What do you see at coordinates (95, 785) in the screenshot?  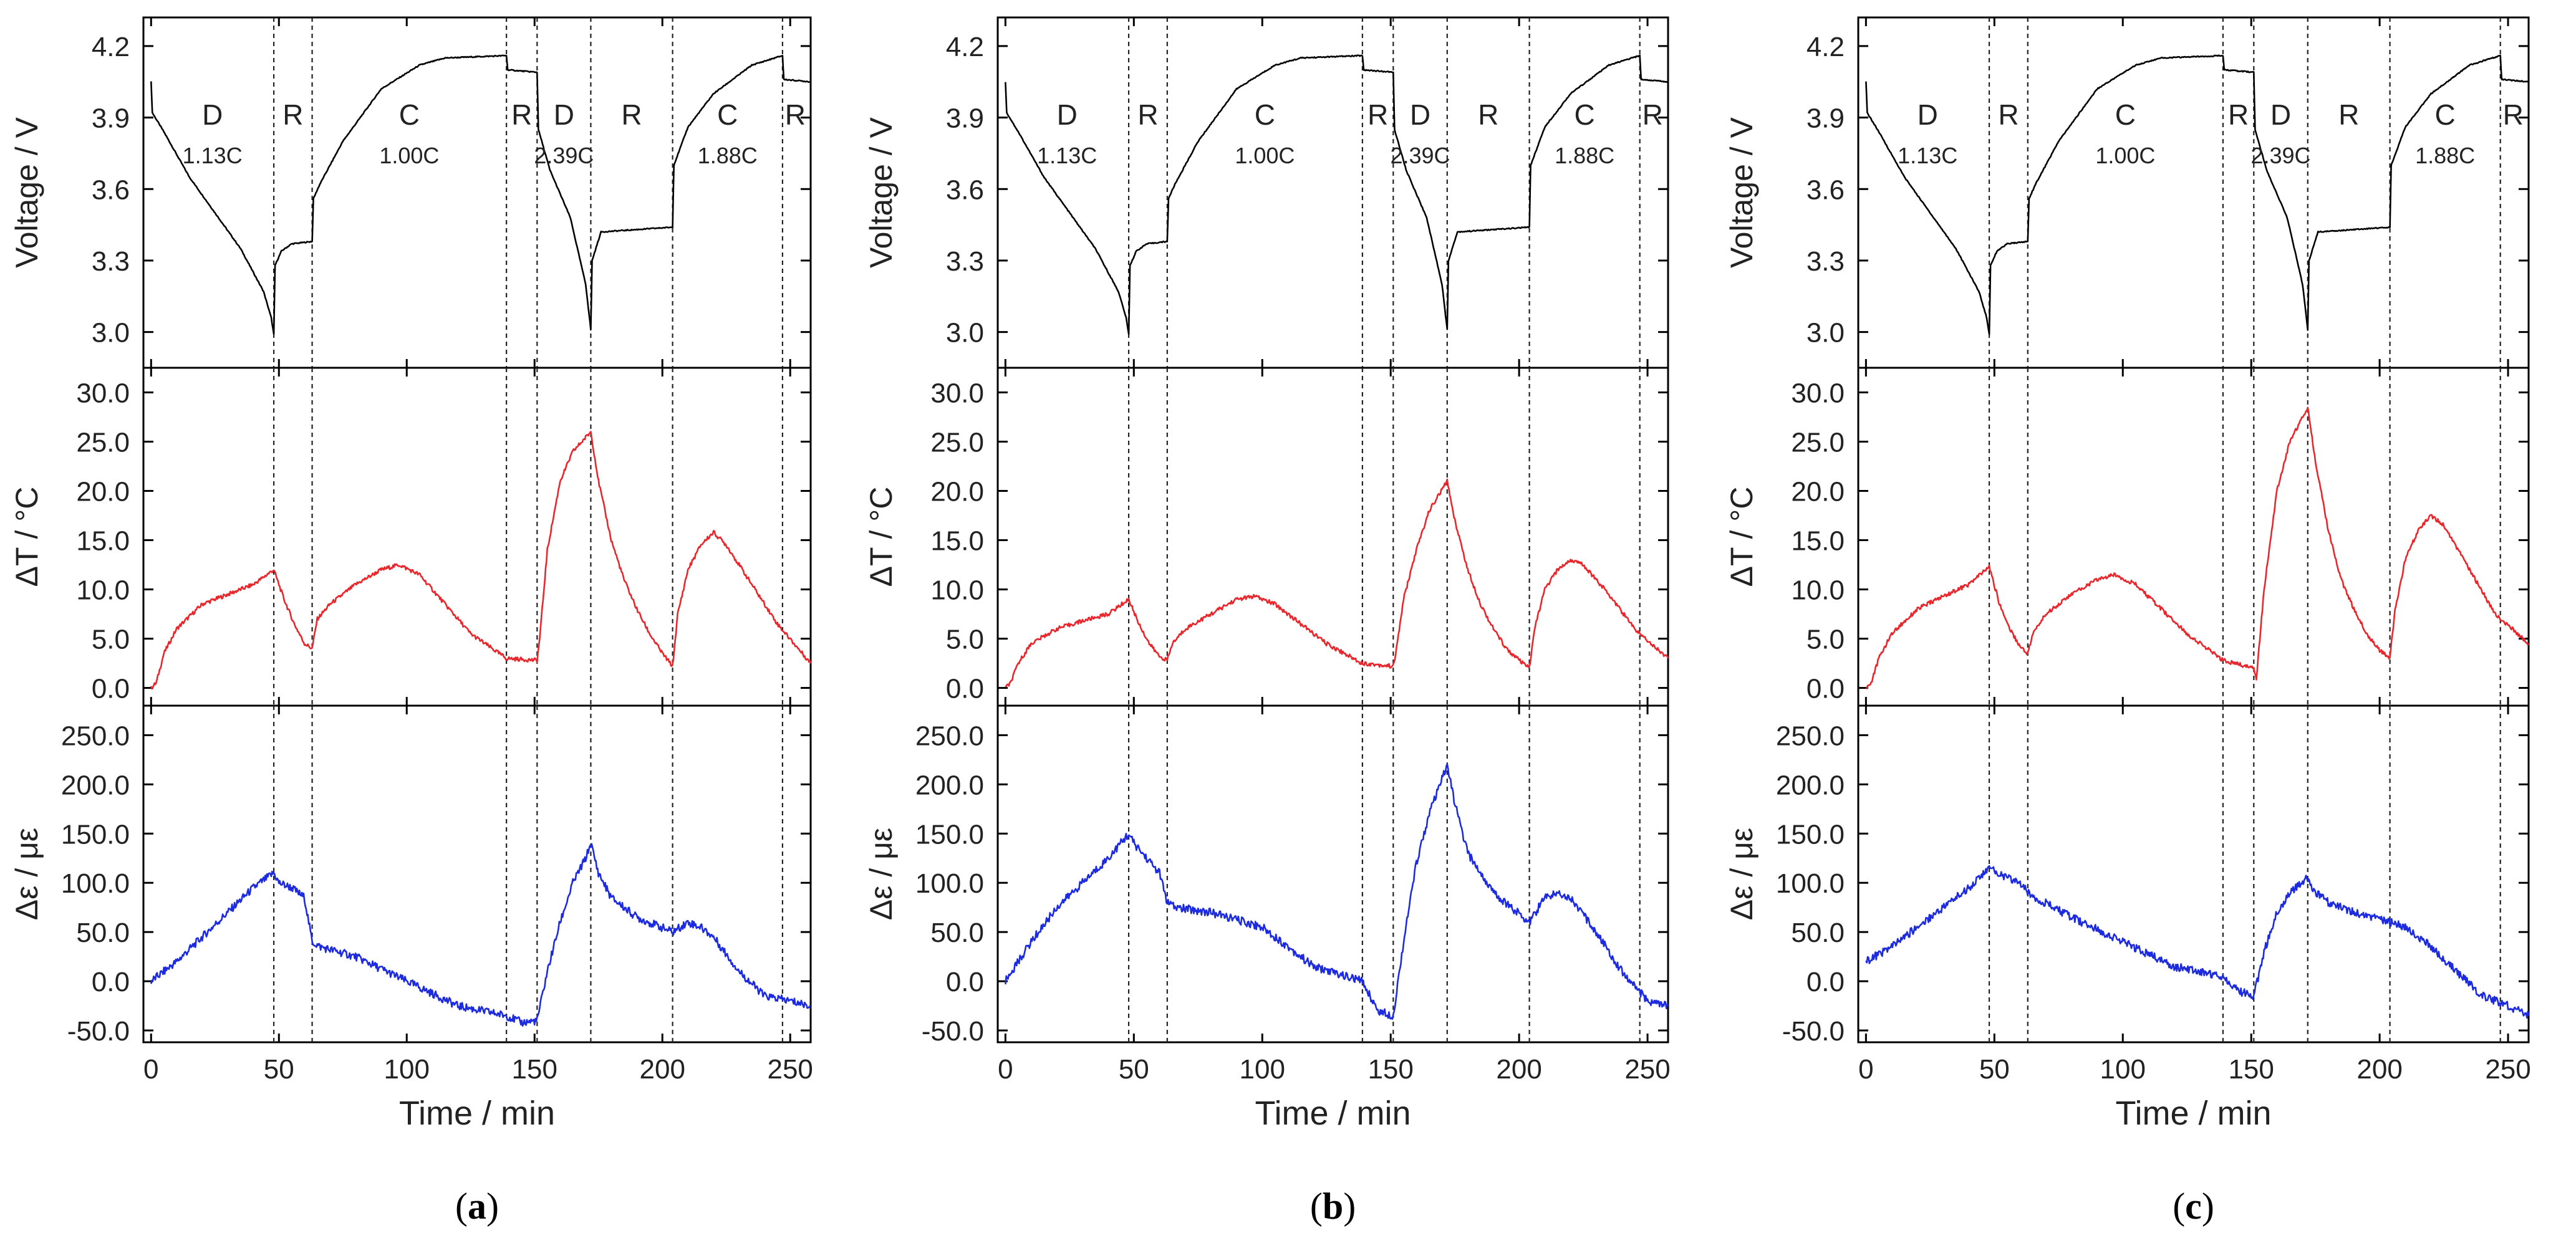 I see `y-tick-label-strain: 200.0` at bounding box center [95, 785].